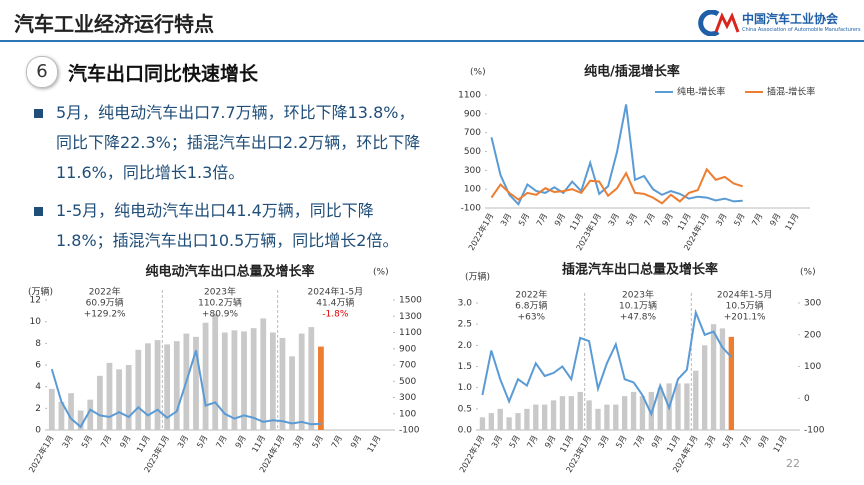 Image resolution: width=864 pixels, height=485 pixels. What do you see at coordinates (701, 92) in the screenshot?
I see `legend-label: 纯电-增长率` at bounding box center [701, 92].